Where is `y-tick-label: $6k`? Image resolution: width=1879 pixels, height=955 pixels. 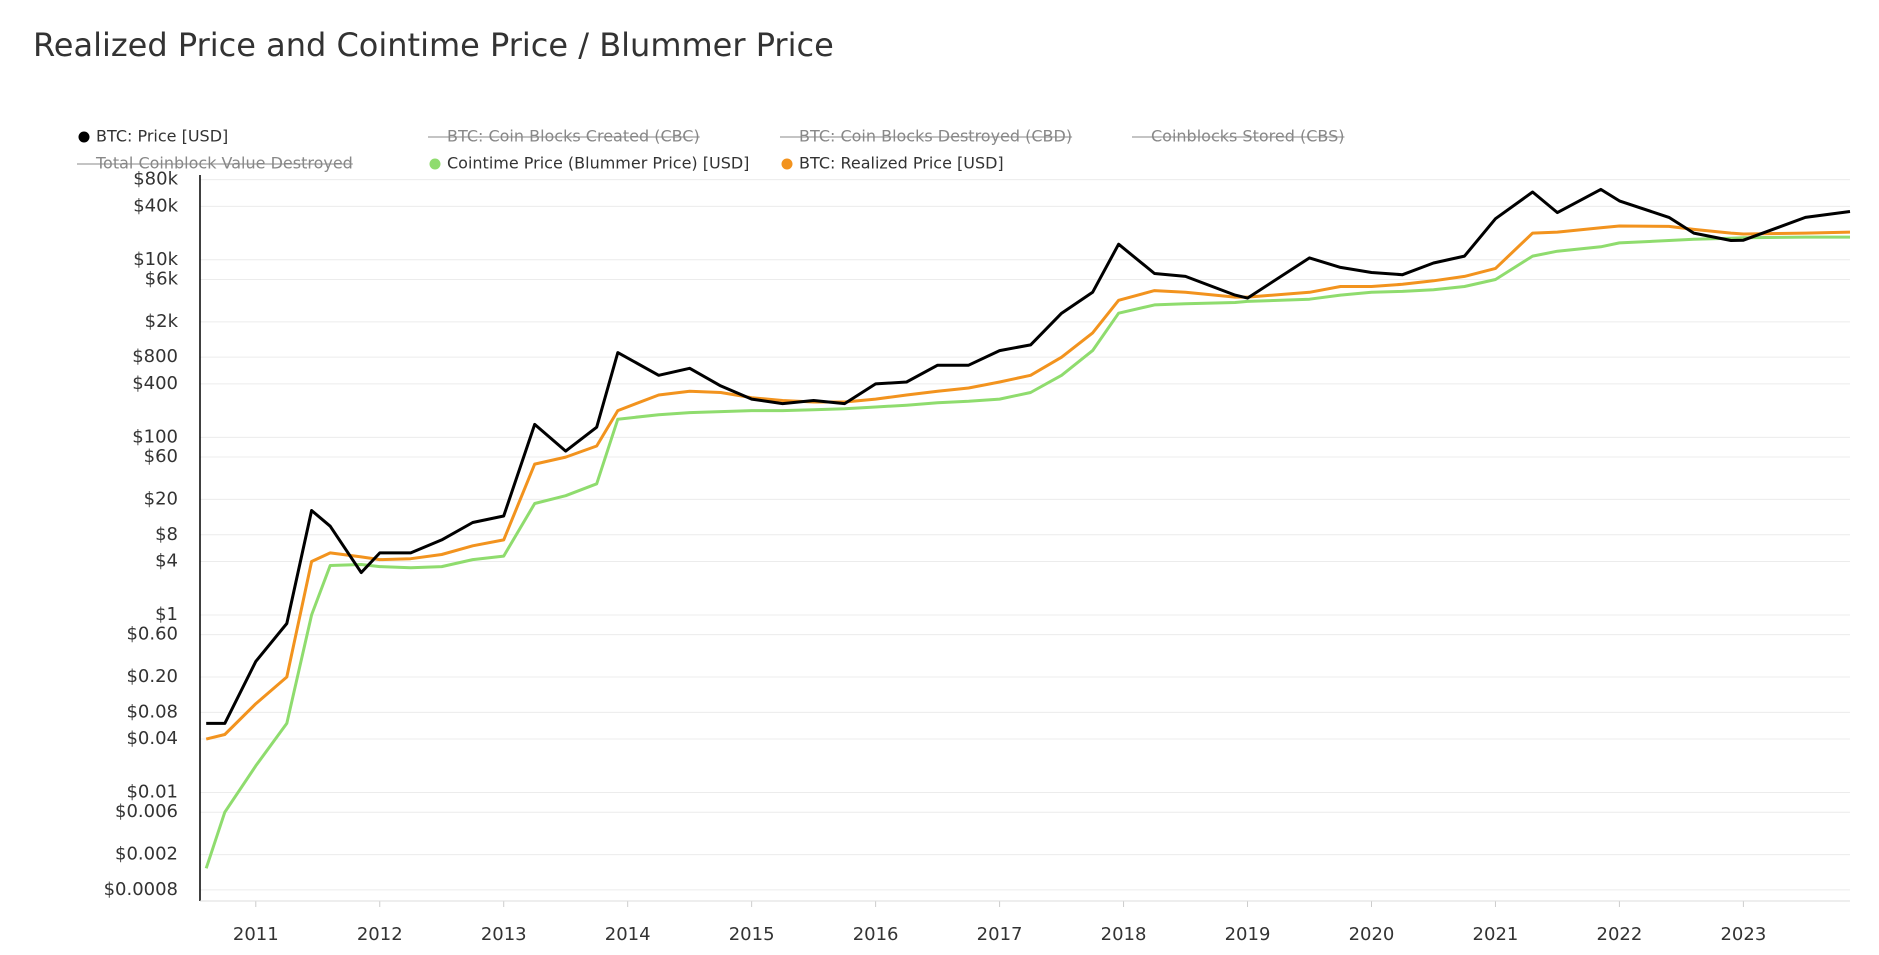
y-tick-label: $6k is located at coordinates (162, 278).